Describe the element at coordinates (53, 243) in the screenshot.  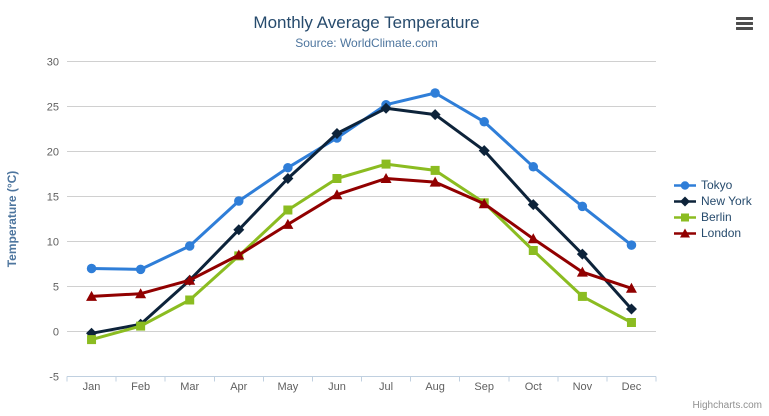
I see `y-tick-label: 10` at that location.